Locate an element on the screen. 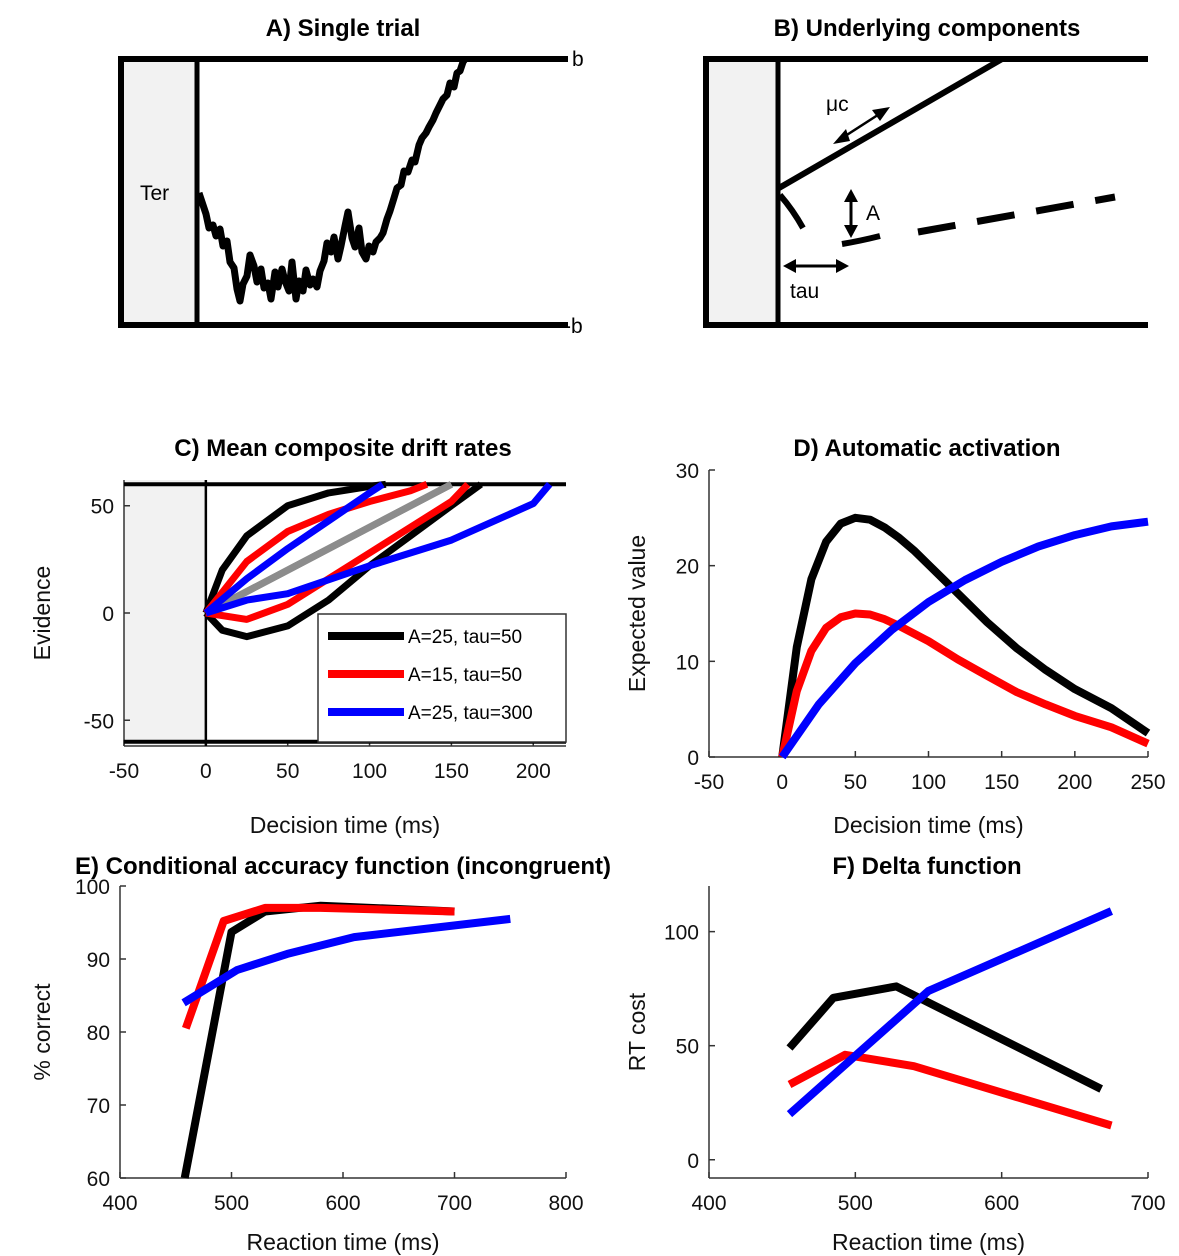 The height and width of the screenshot is (1256, 1179). y-axis-label: Evidence is located at coordinates (42, 613).